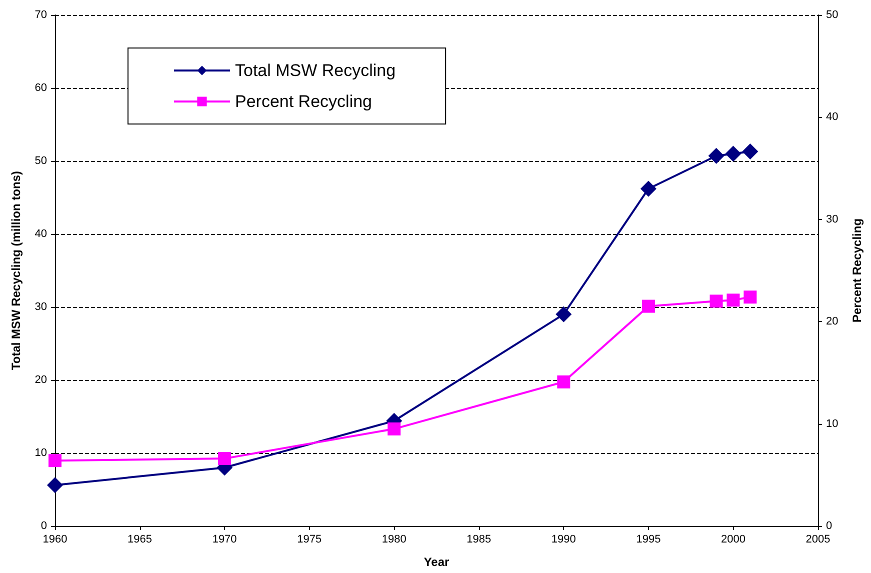  I want to click on x-tick-label: 1970, so click(224, 540).